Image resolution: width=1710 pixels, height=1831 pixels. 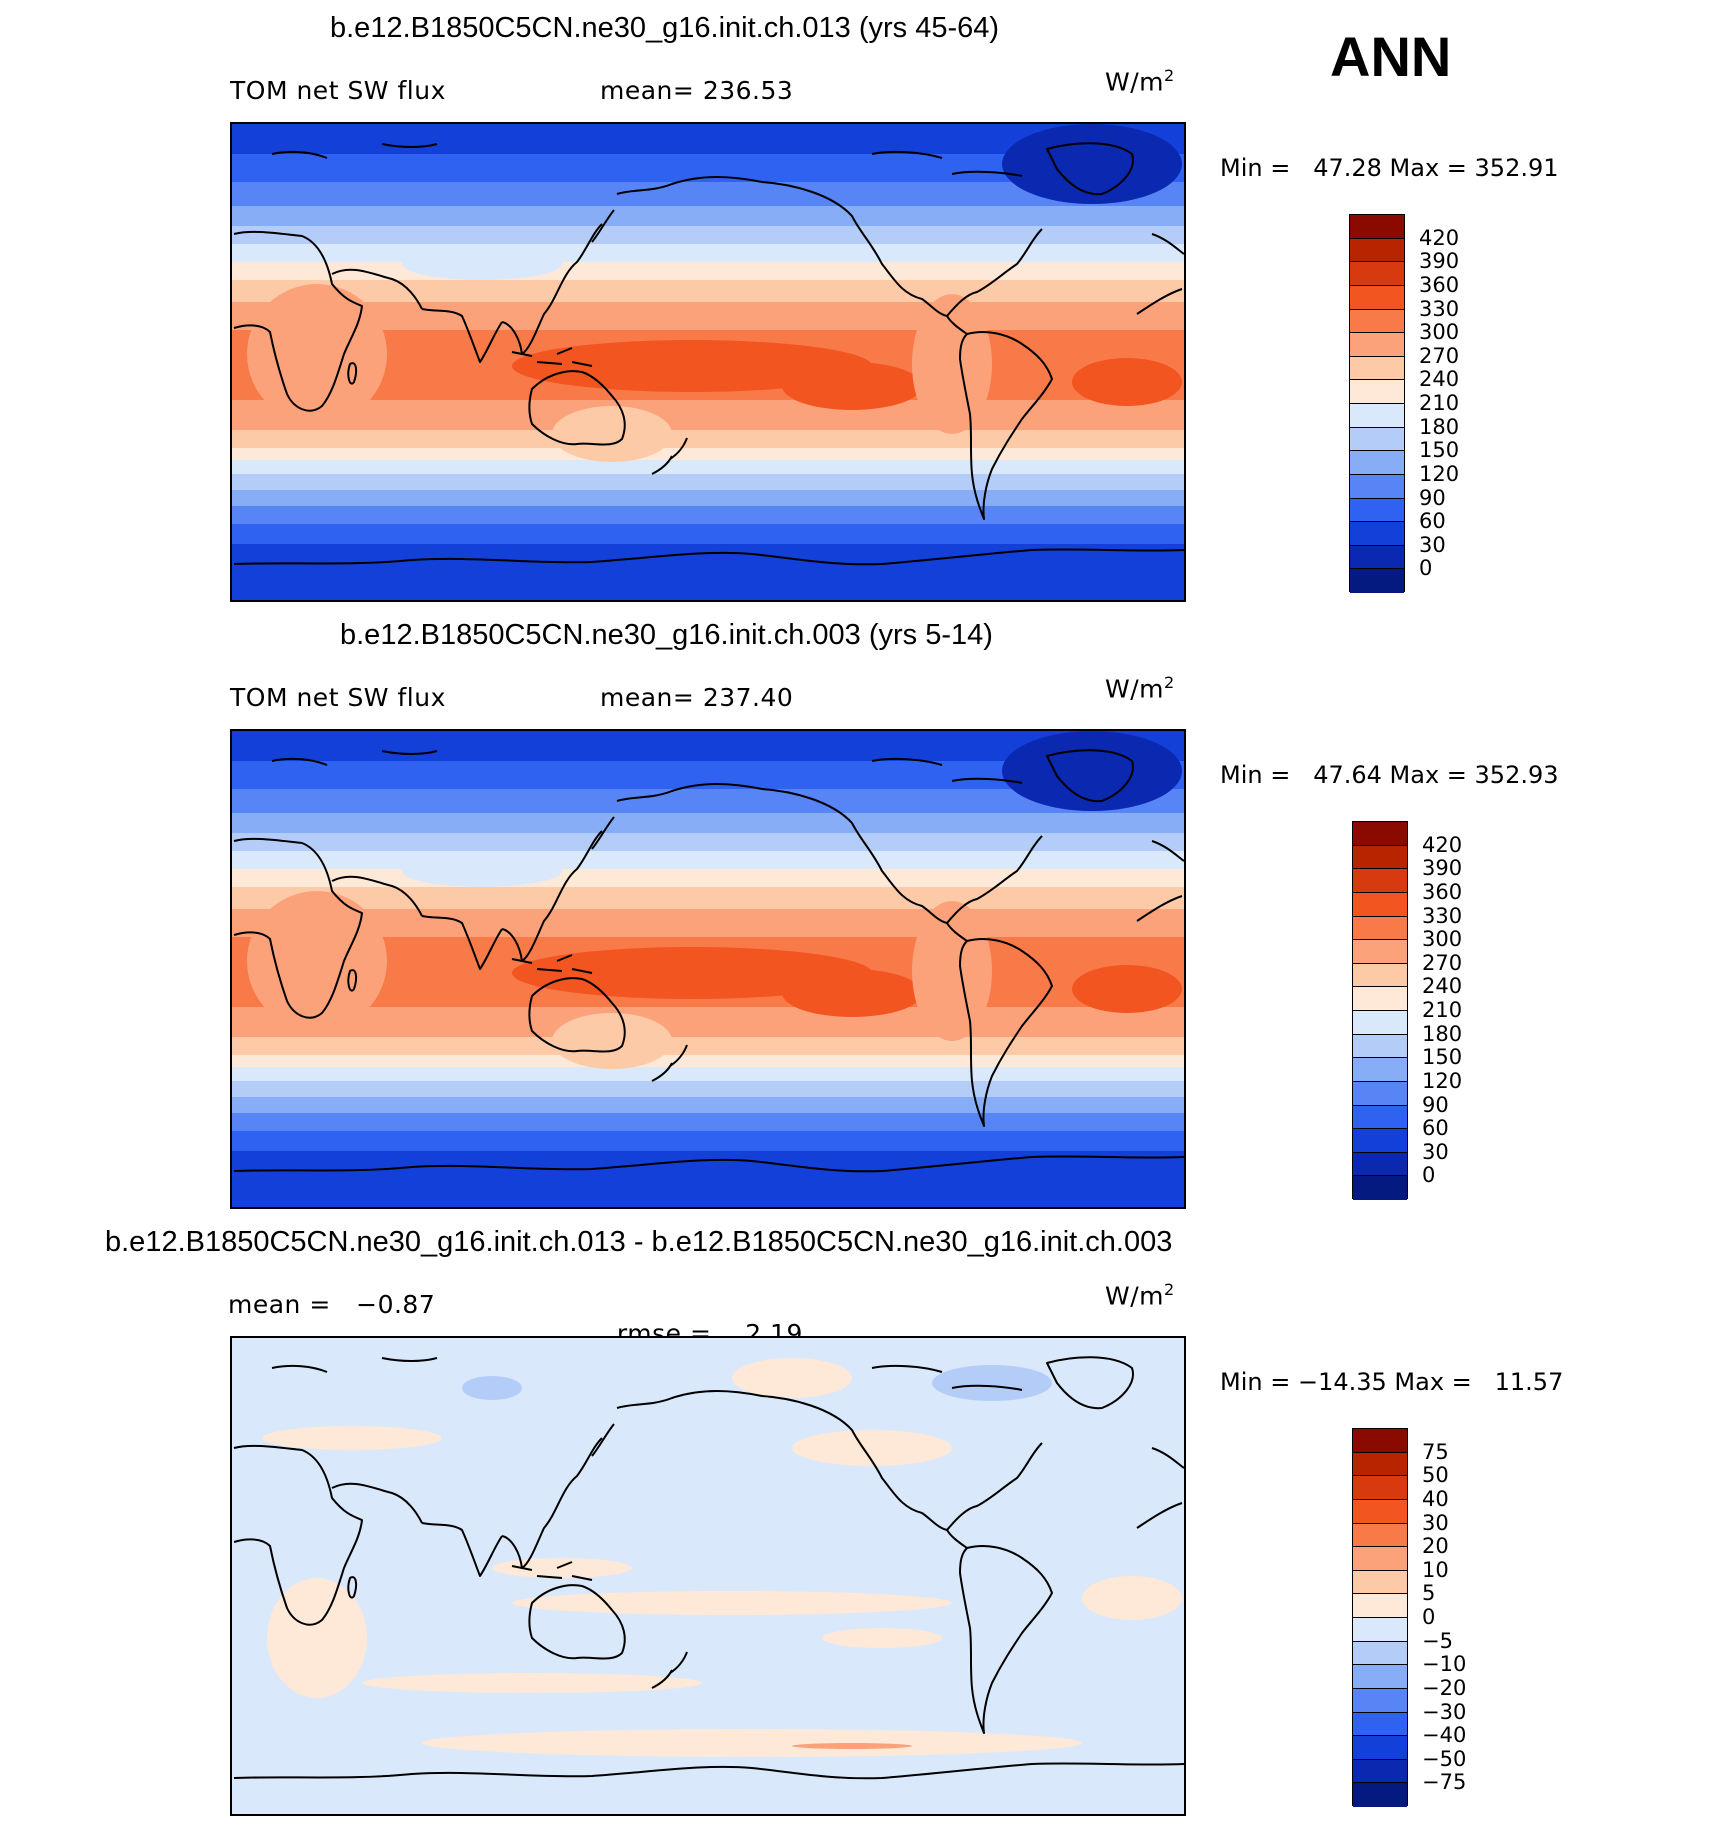 I want to click on panel3-colorbar-label: 20, so click(x=1435, y=1546).